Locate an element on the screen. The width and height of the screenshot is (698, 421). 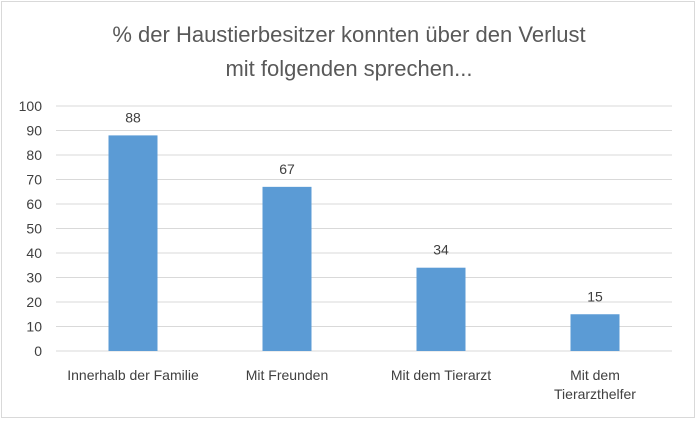
y-tick-label: 20 is located at coordinates (34, 302).